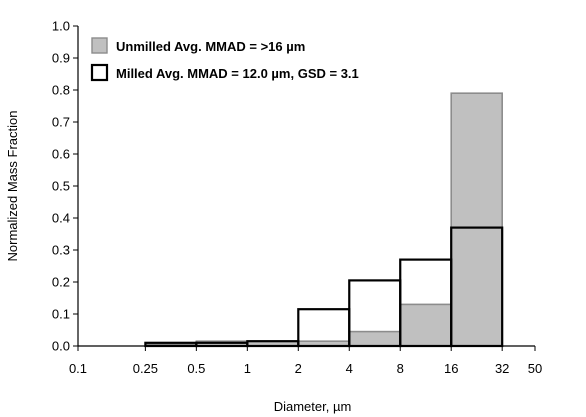  What do you see at coordinates (145, 368) in the screenshot?
I see `x-tick-label-1: 0.25` at bounding box center [145, 368].